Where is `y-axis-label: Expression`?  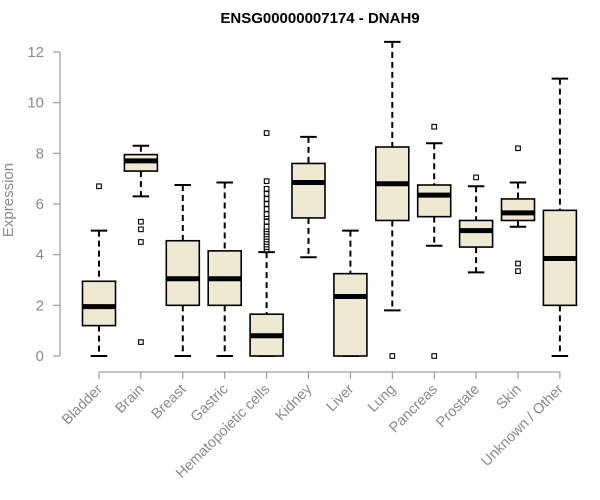
y-axis-label: Expression is located at coordinates (8, 200).